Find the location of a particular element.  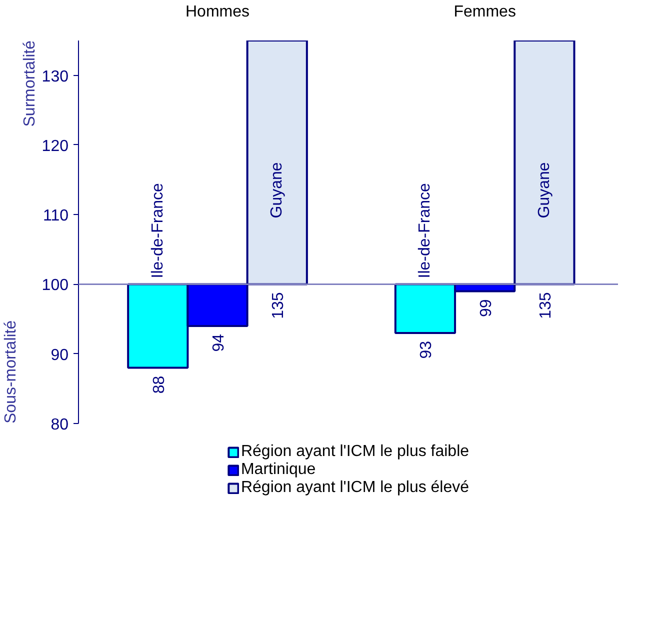

data-label: 99 is located at coordinates (486, 308).